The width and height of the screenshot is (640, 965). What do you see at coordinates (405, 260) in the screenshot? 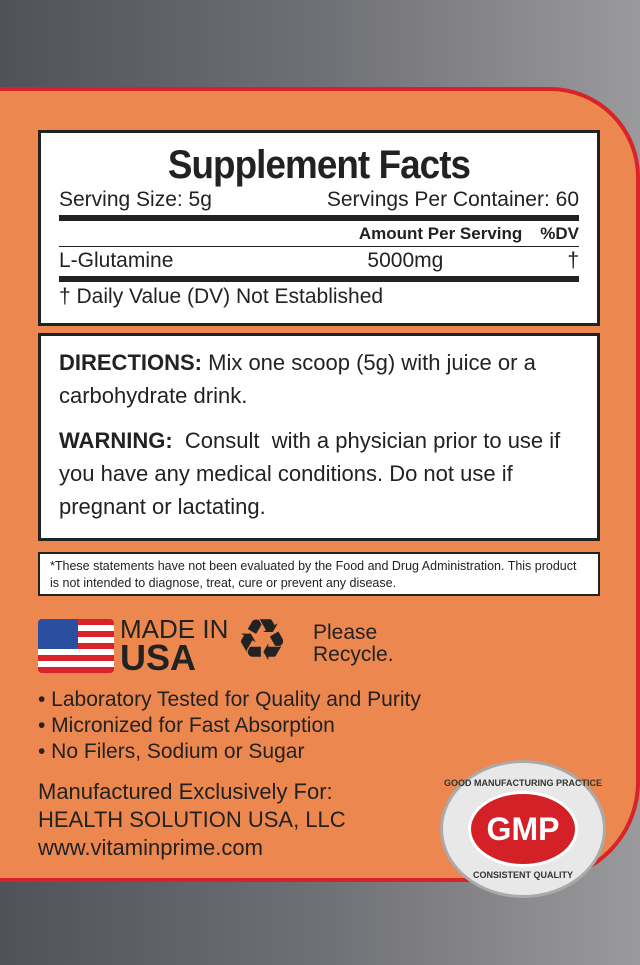
I see `ingredient-amount: 5000mg` at bounding box center [405, 260].